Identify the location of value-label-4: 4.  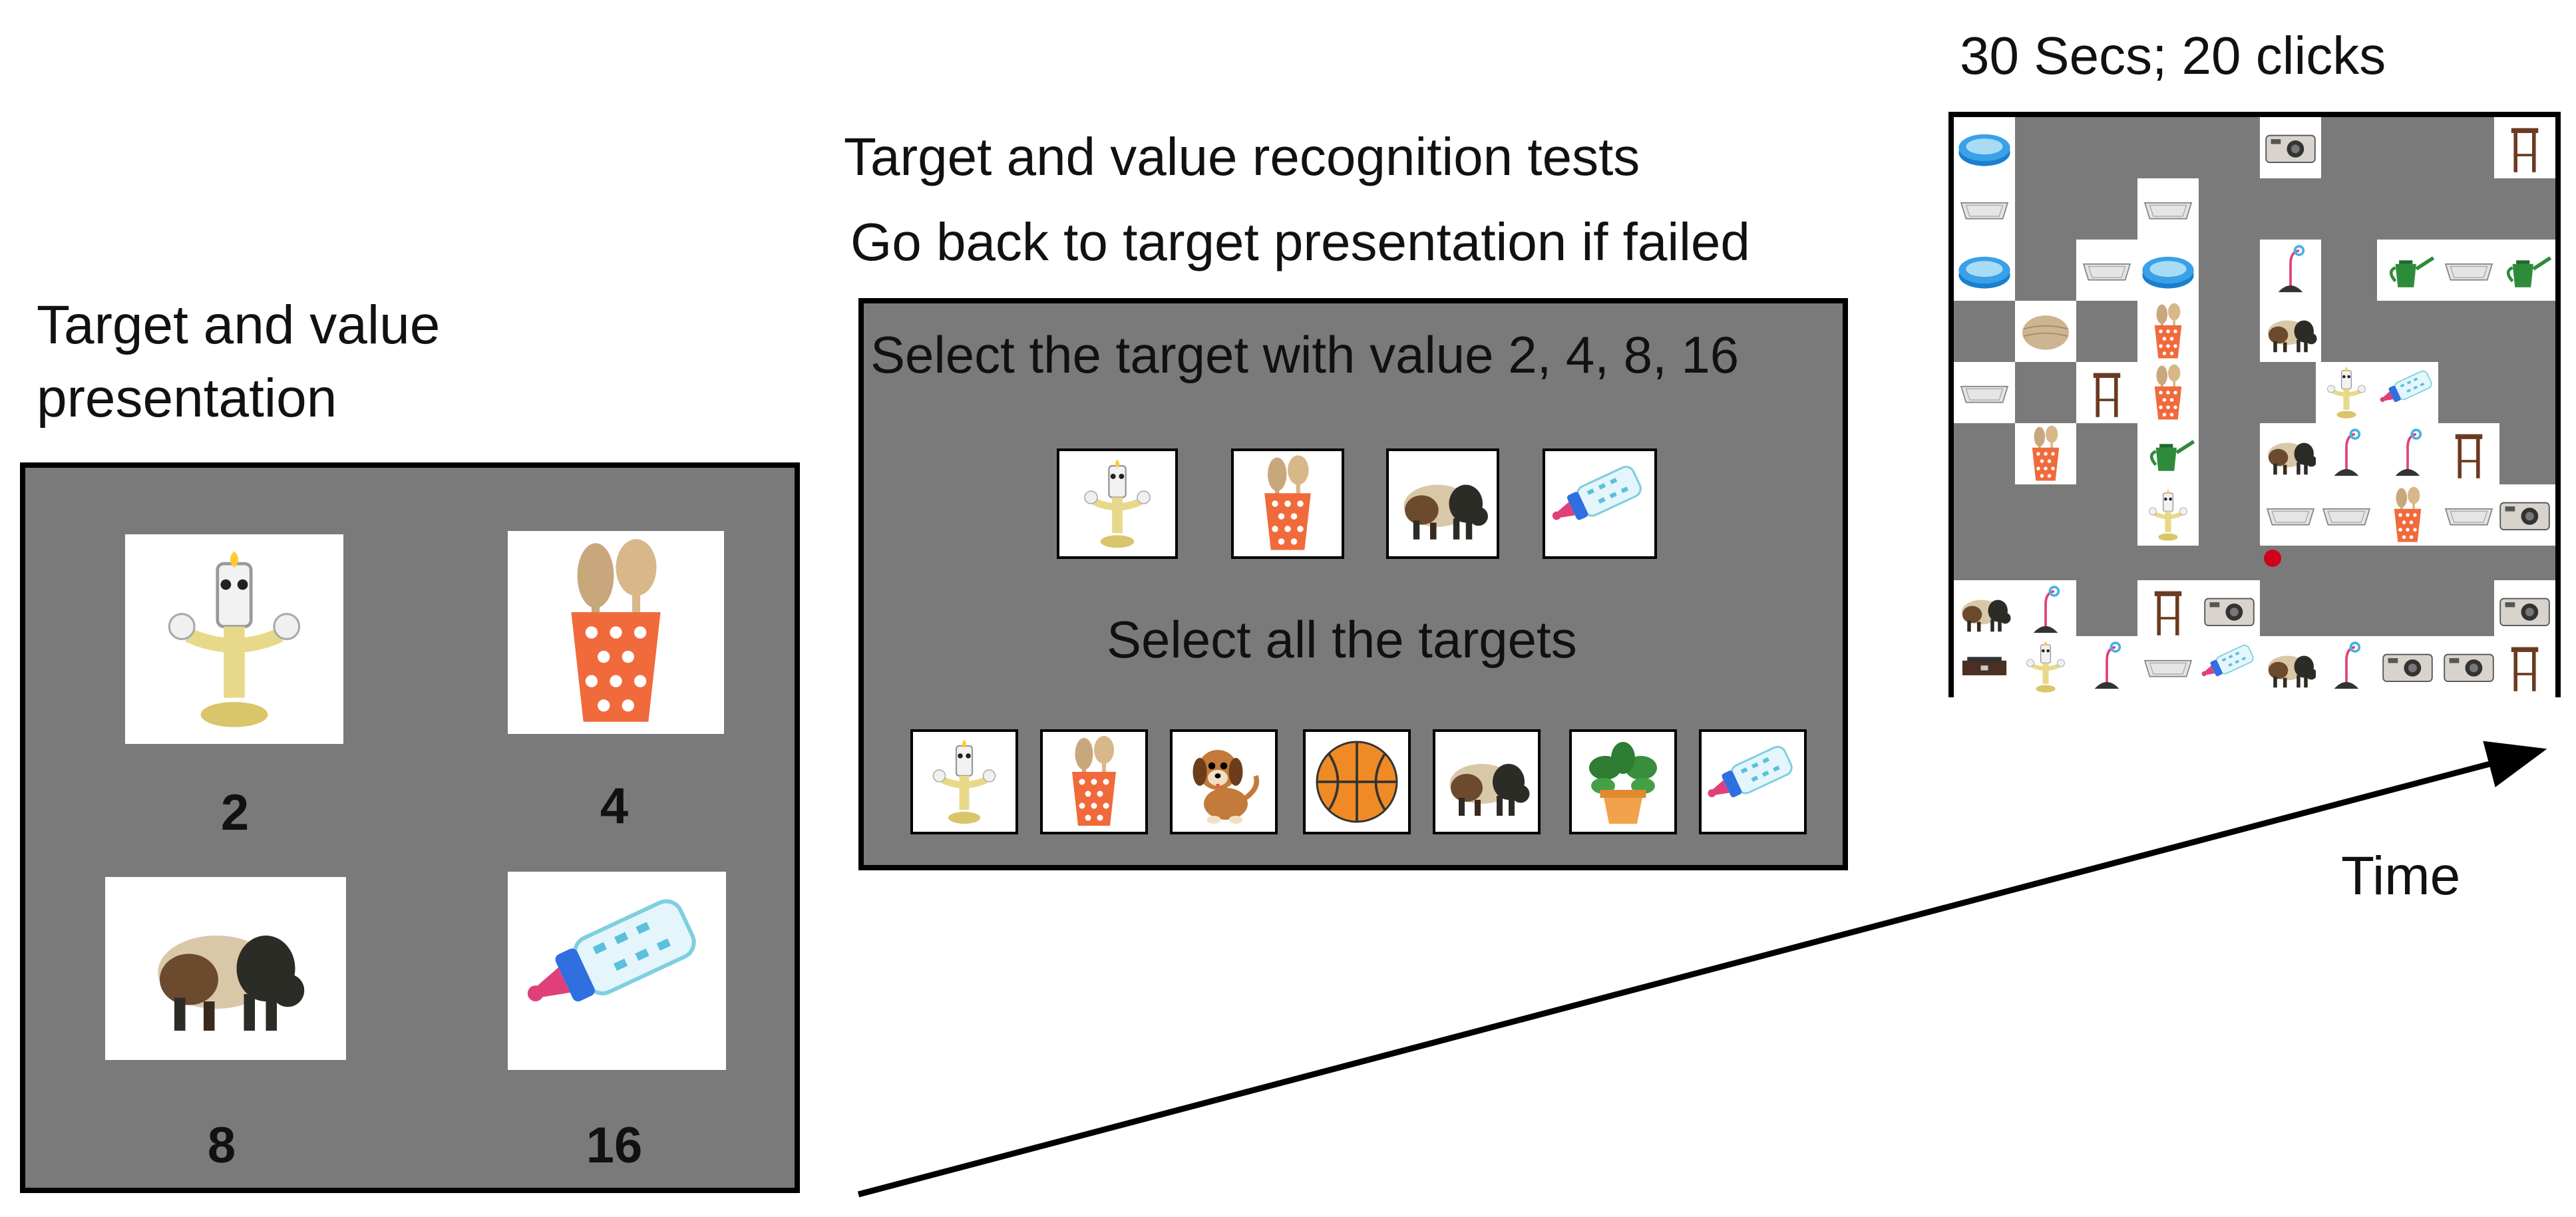
(614, 806).